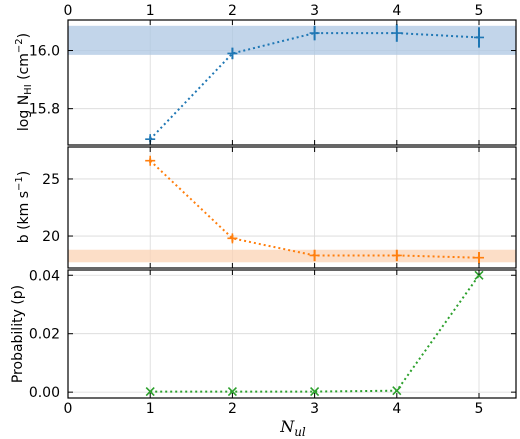 The image size is (520, 439). Describe the element at coordinates (44, 276) in the screenshot. I see `y-tick-label: 0.04` at that location.